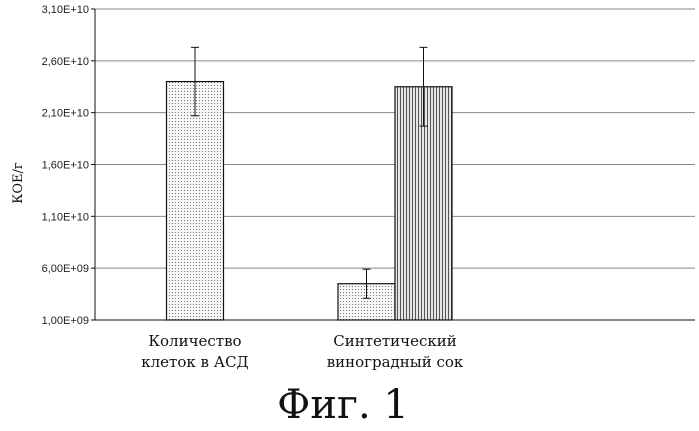 The height and width of the screenshot is (431, 699). I want to click on x-category-label: Количество клеток в АСД, so click(195, 351).